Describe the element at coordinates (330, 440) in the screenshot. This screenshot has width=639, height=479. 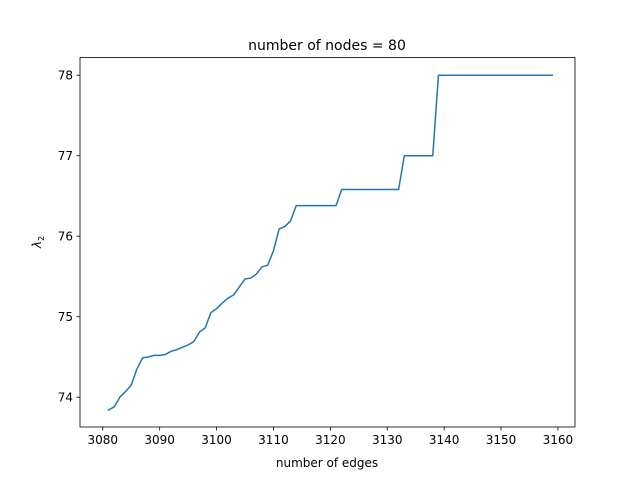
I see `x-tick-label: 3120` at that location.